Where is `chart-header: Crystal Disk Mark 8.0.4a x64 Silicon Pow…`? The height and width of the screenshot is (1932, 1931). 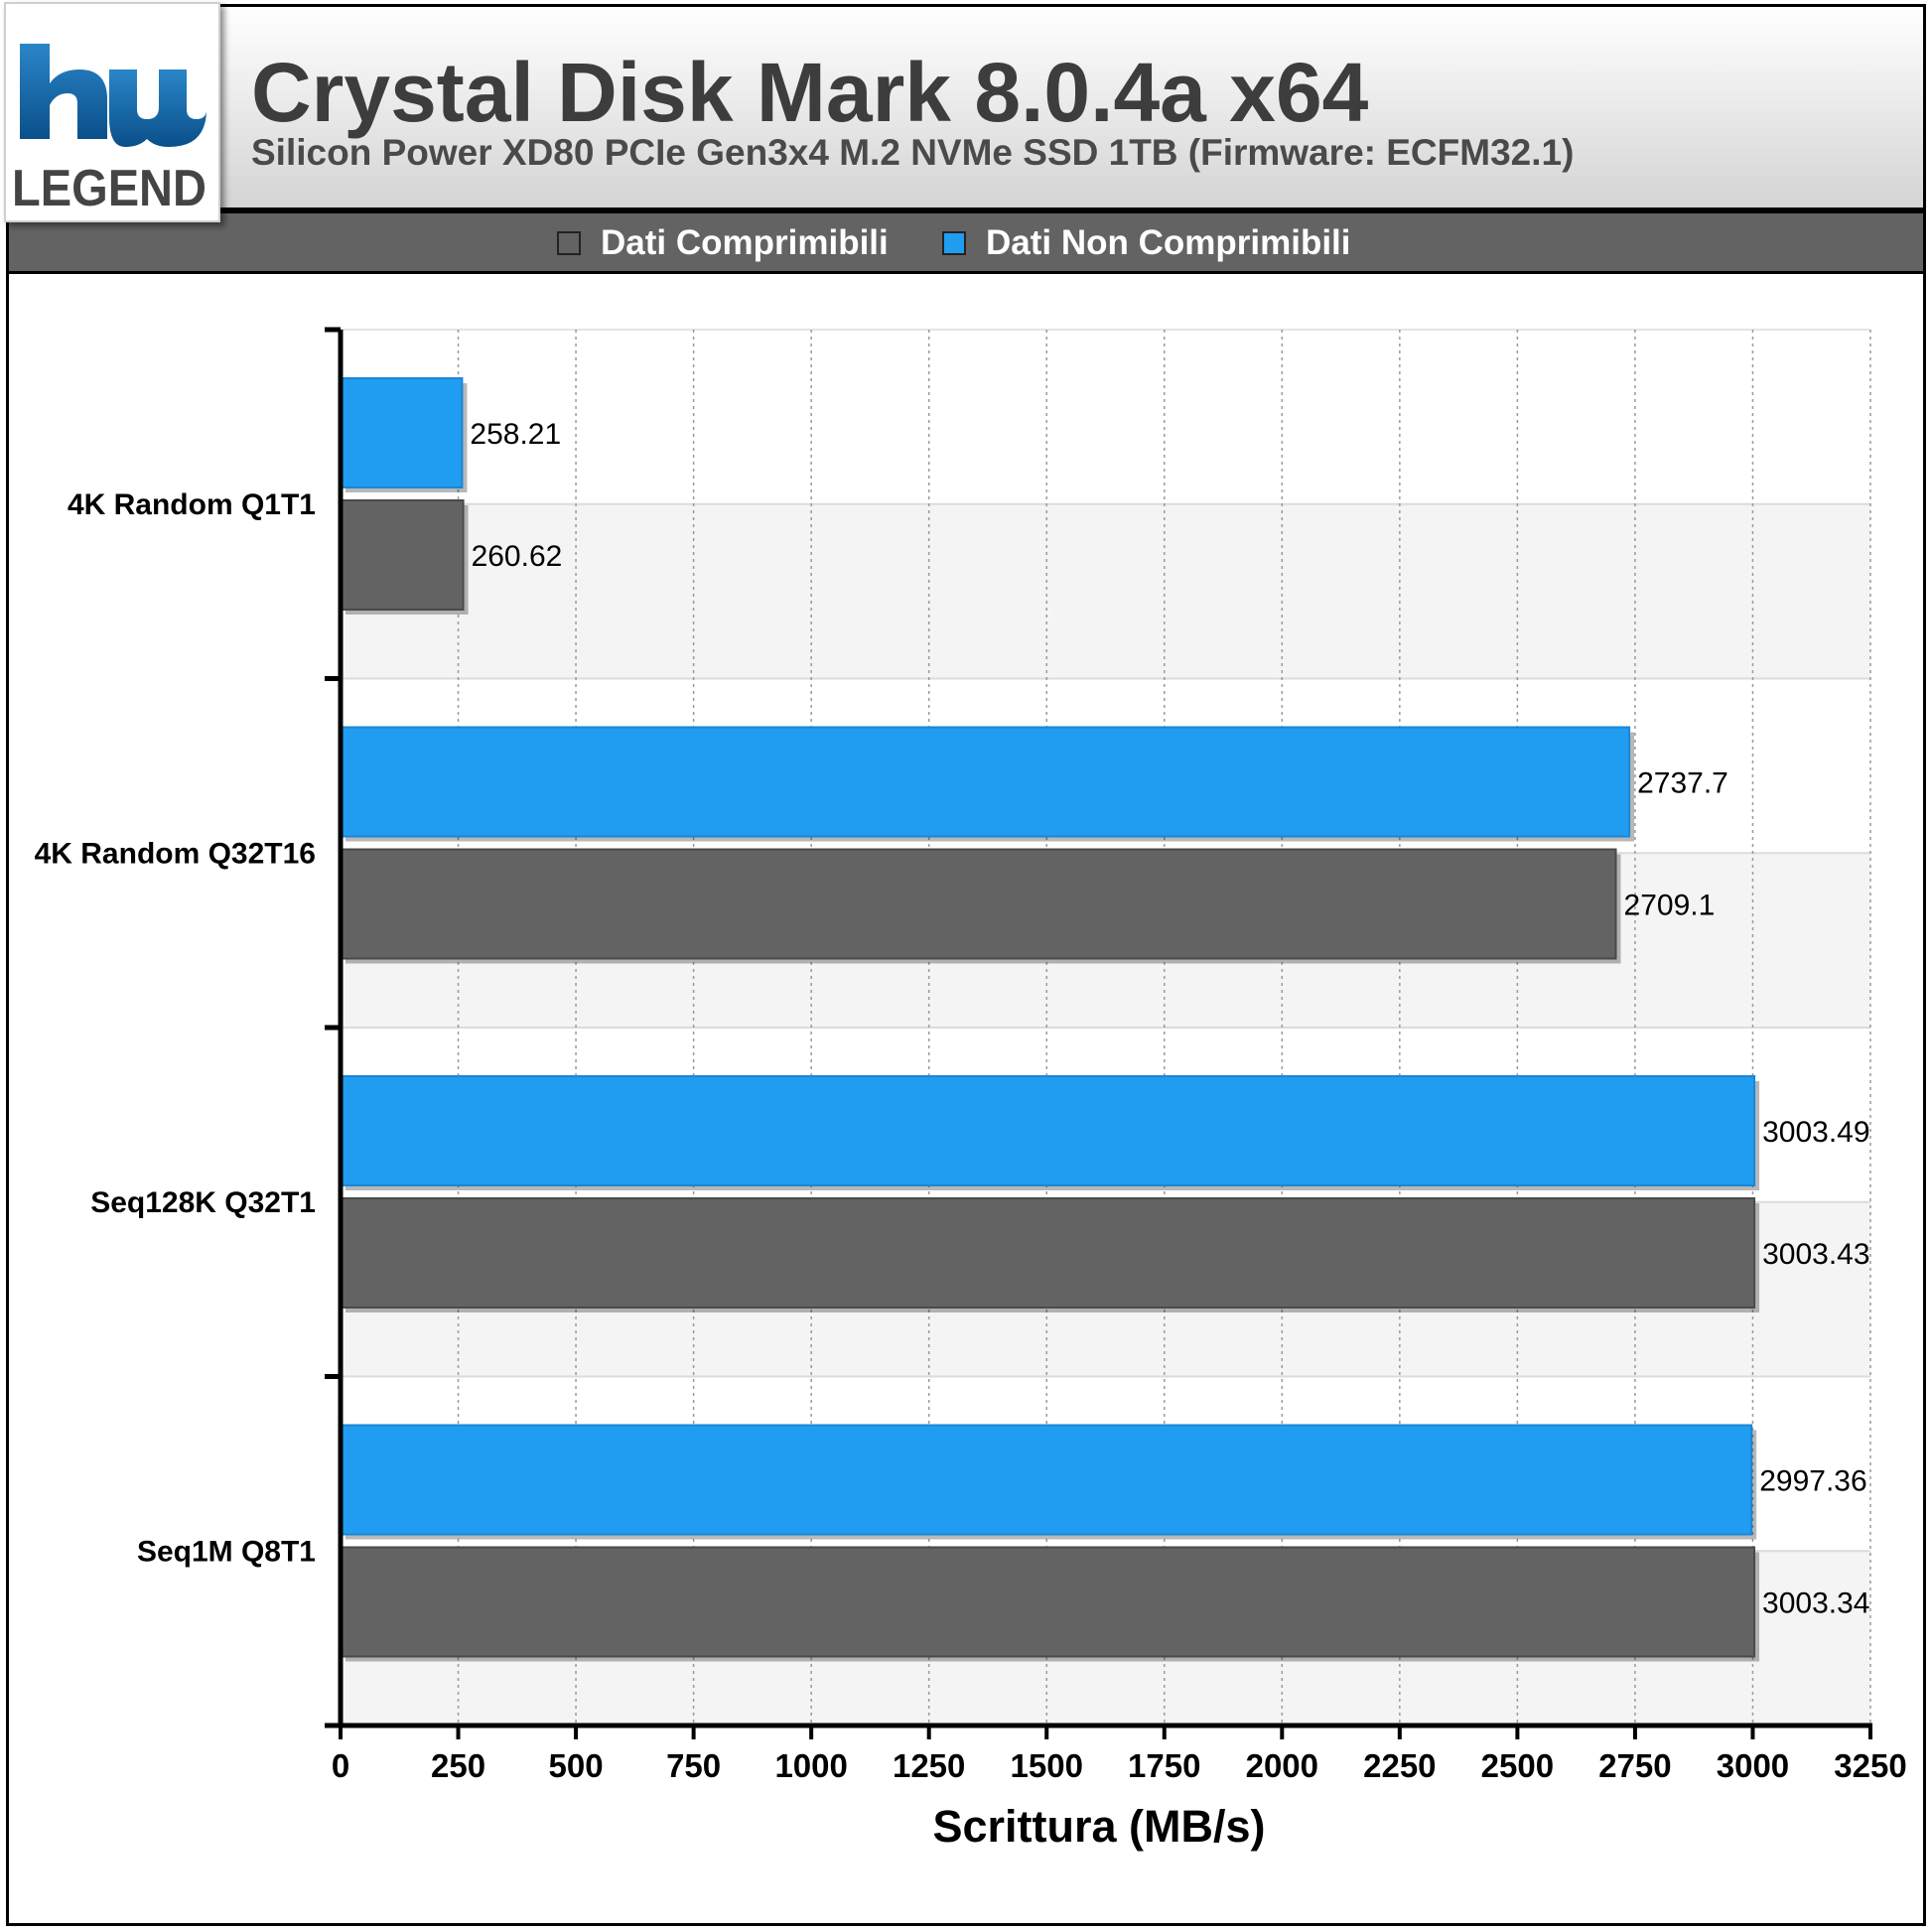
chart-header: Crystal Disk Mark 8.0.4a x64 Silicon Pow… is located at coordinates (966, 107).